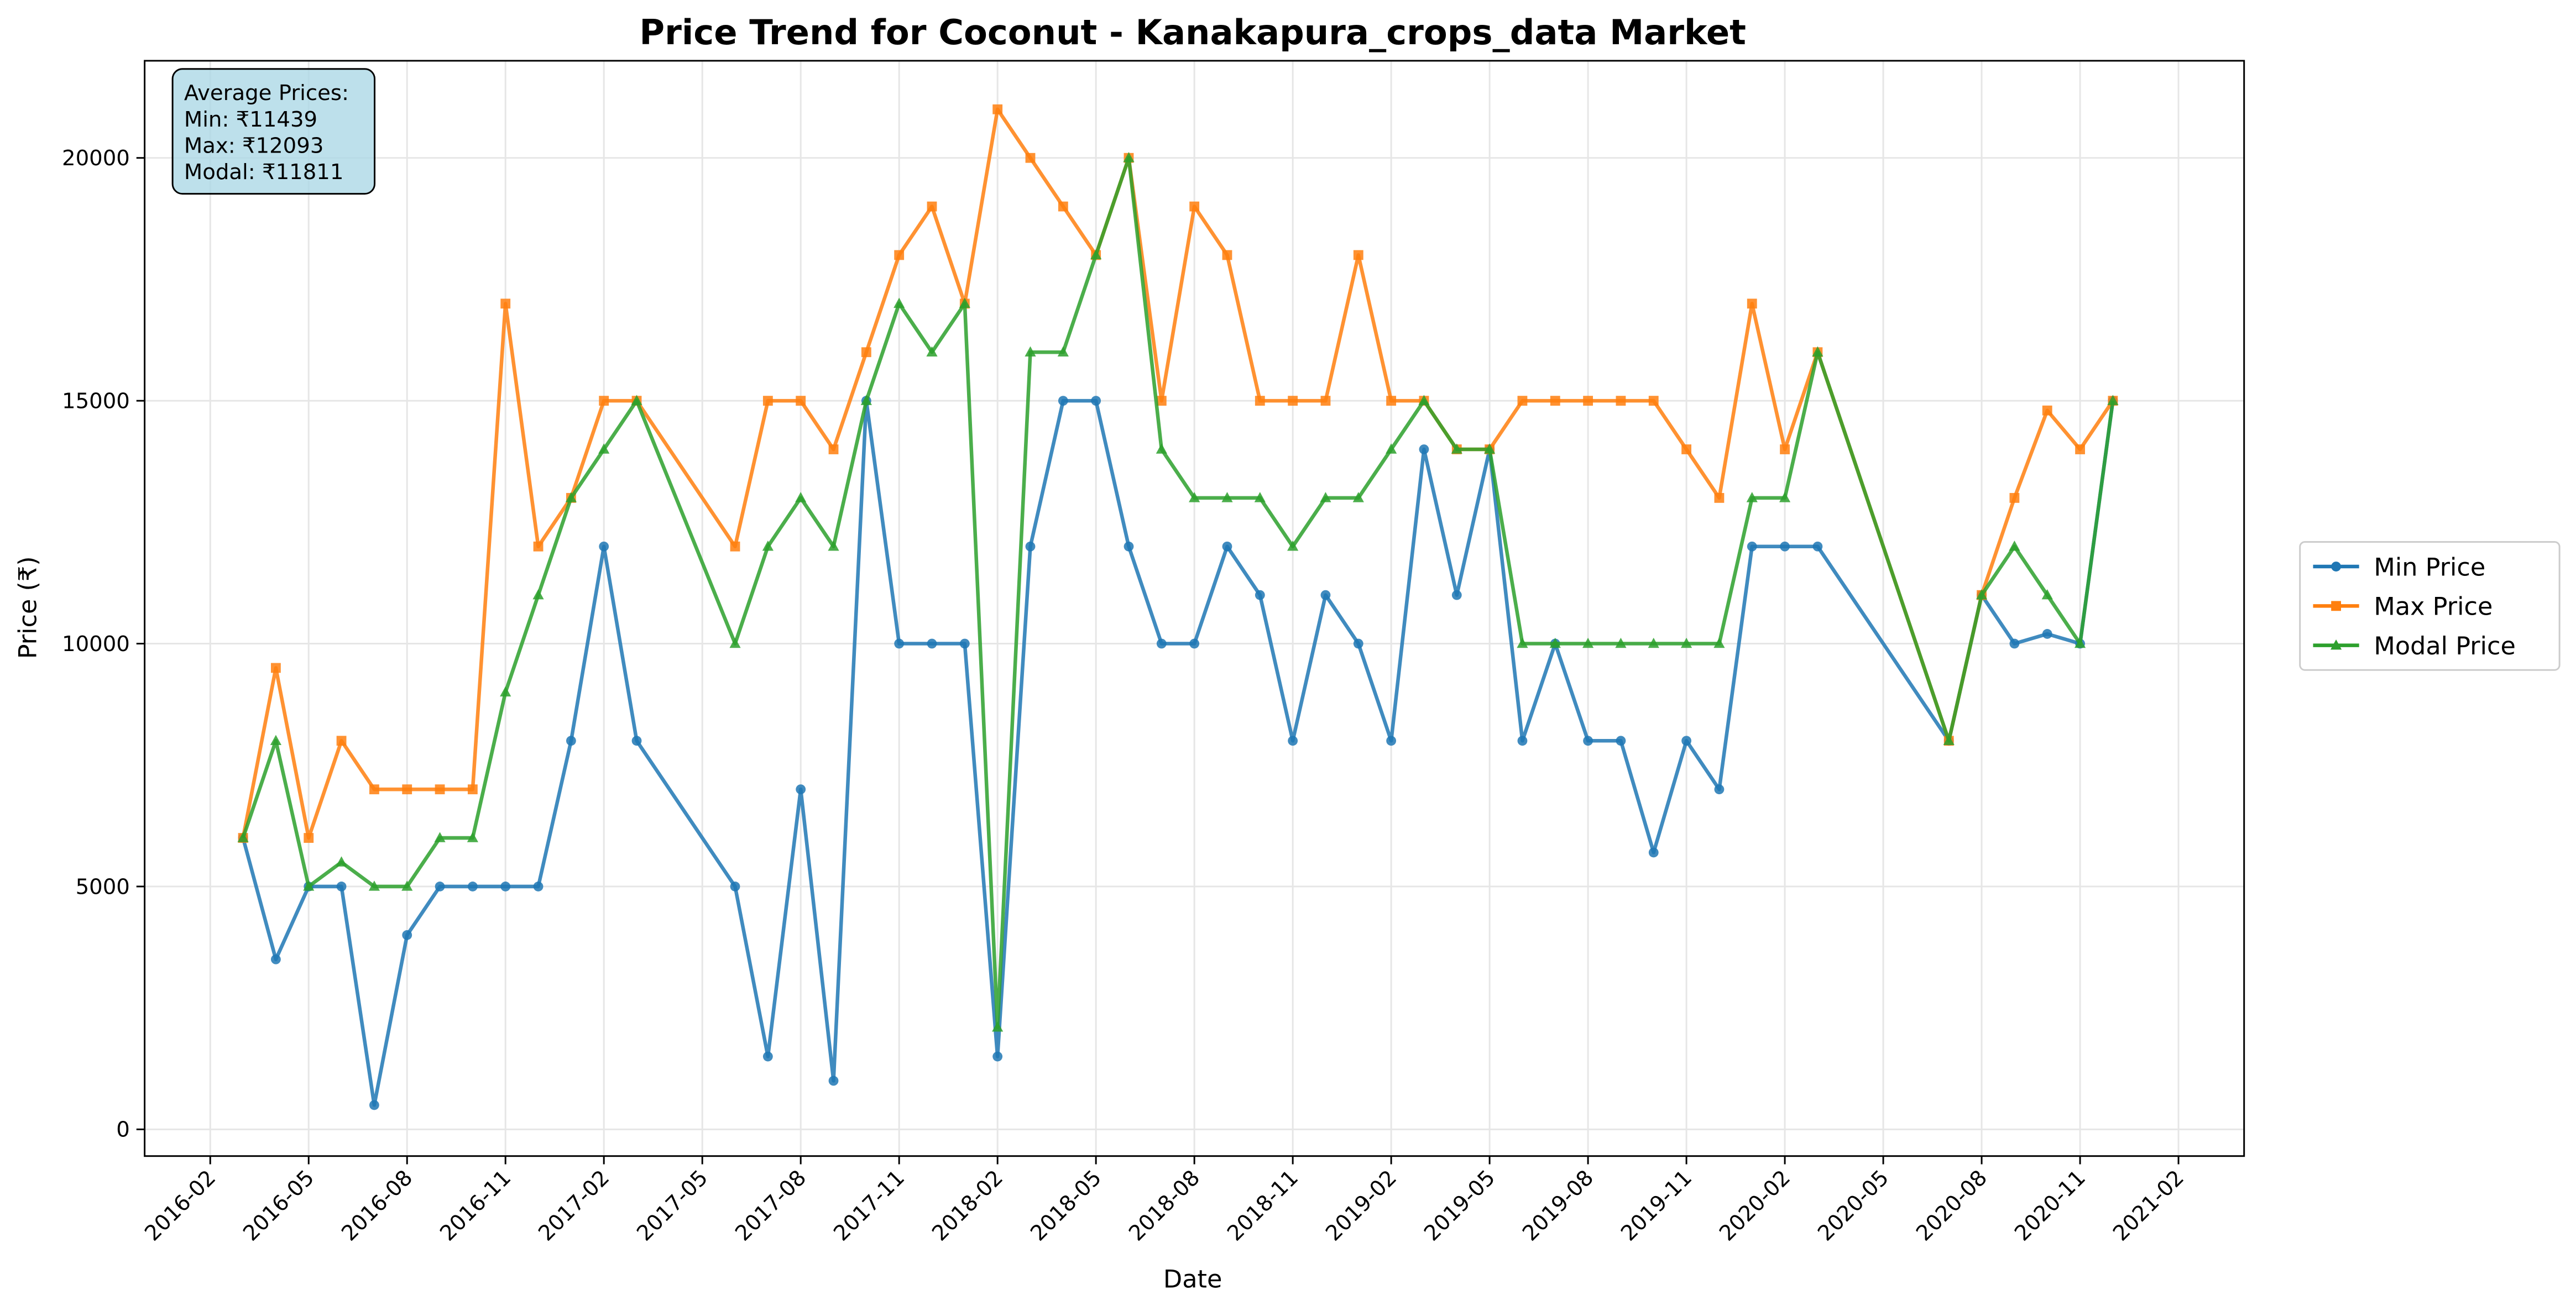 This screenshot has height=1311, width=2576. What do you see at coordinates (263, 172) in the screenshot?
I see `annotation-text: Modal: ₹11811` at bounding box center [263, 172].